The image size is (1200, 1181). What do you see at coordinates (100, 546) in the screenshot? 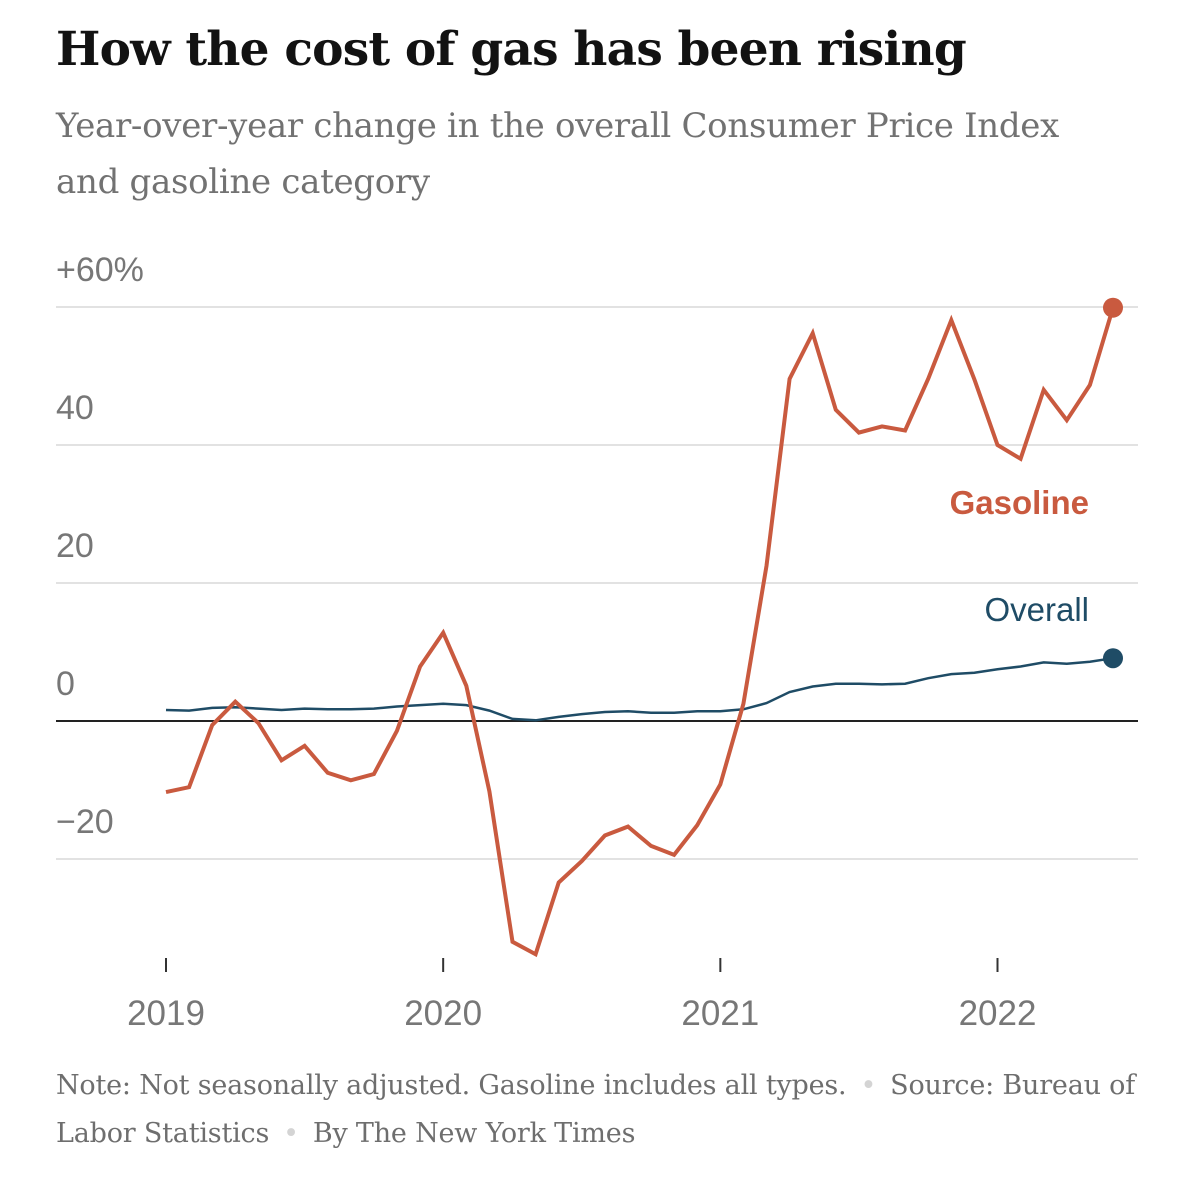
I see `y-axis-labels: +60% 40 20 0 −20` at bounding box center [100, 546].